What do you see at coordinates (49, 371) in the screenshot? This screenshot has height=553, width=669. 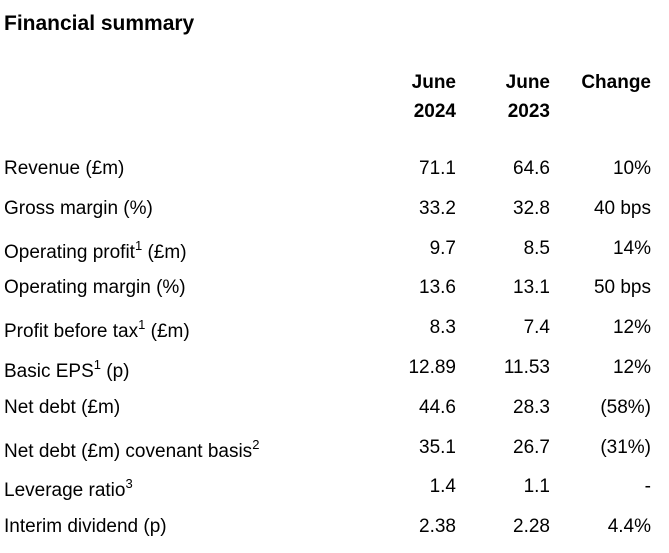 I see `row-label-text: Basic EPS` at bounding box center [49, 371].